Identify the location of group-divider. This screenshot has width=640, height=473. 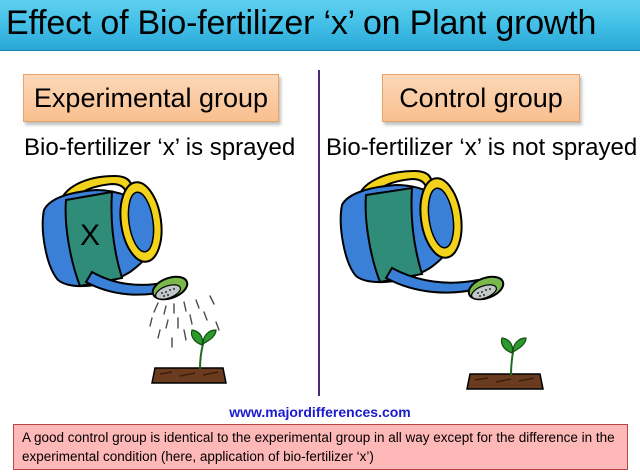
(319, 233).